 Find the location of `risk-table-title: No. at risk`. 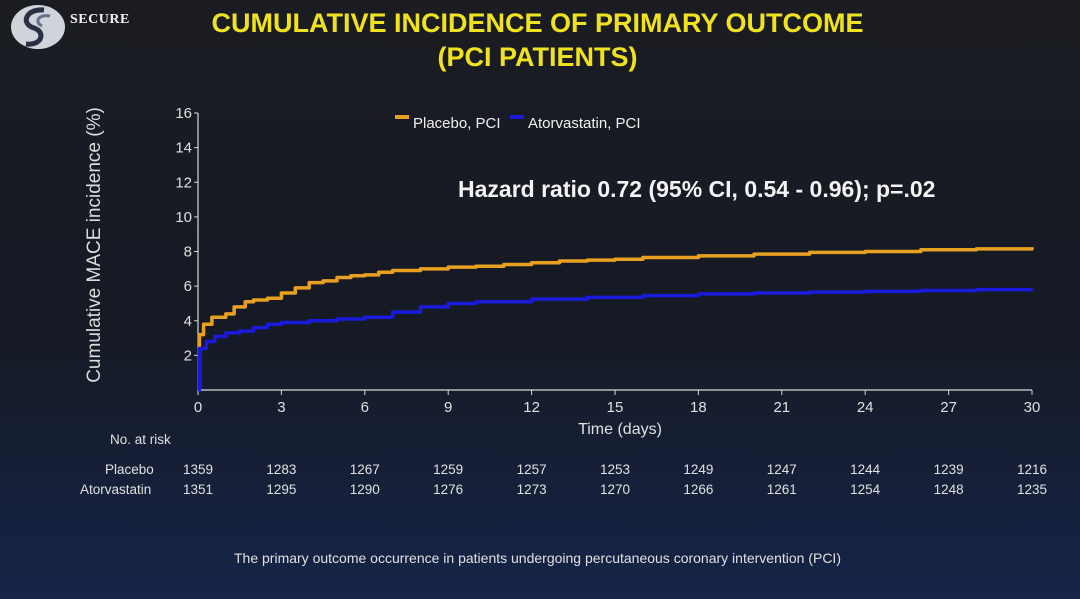

risk-table-title: No. at risk is located at coordinates (140, 439).